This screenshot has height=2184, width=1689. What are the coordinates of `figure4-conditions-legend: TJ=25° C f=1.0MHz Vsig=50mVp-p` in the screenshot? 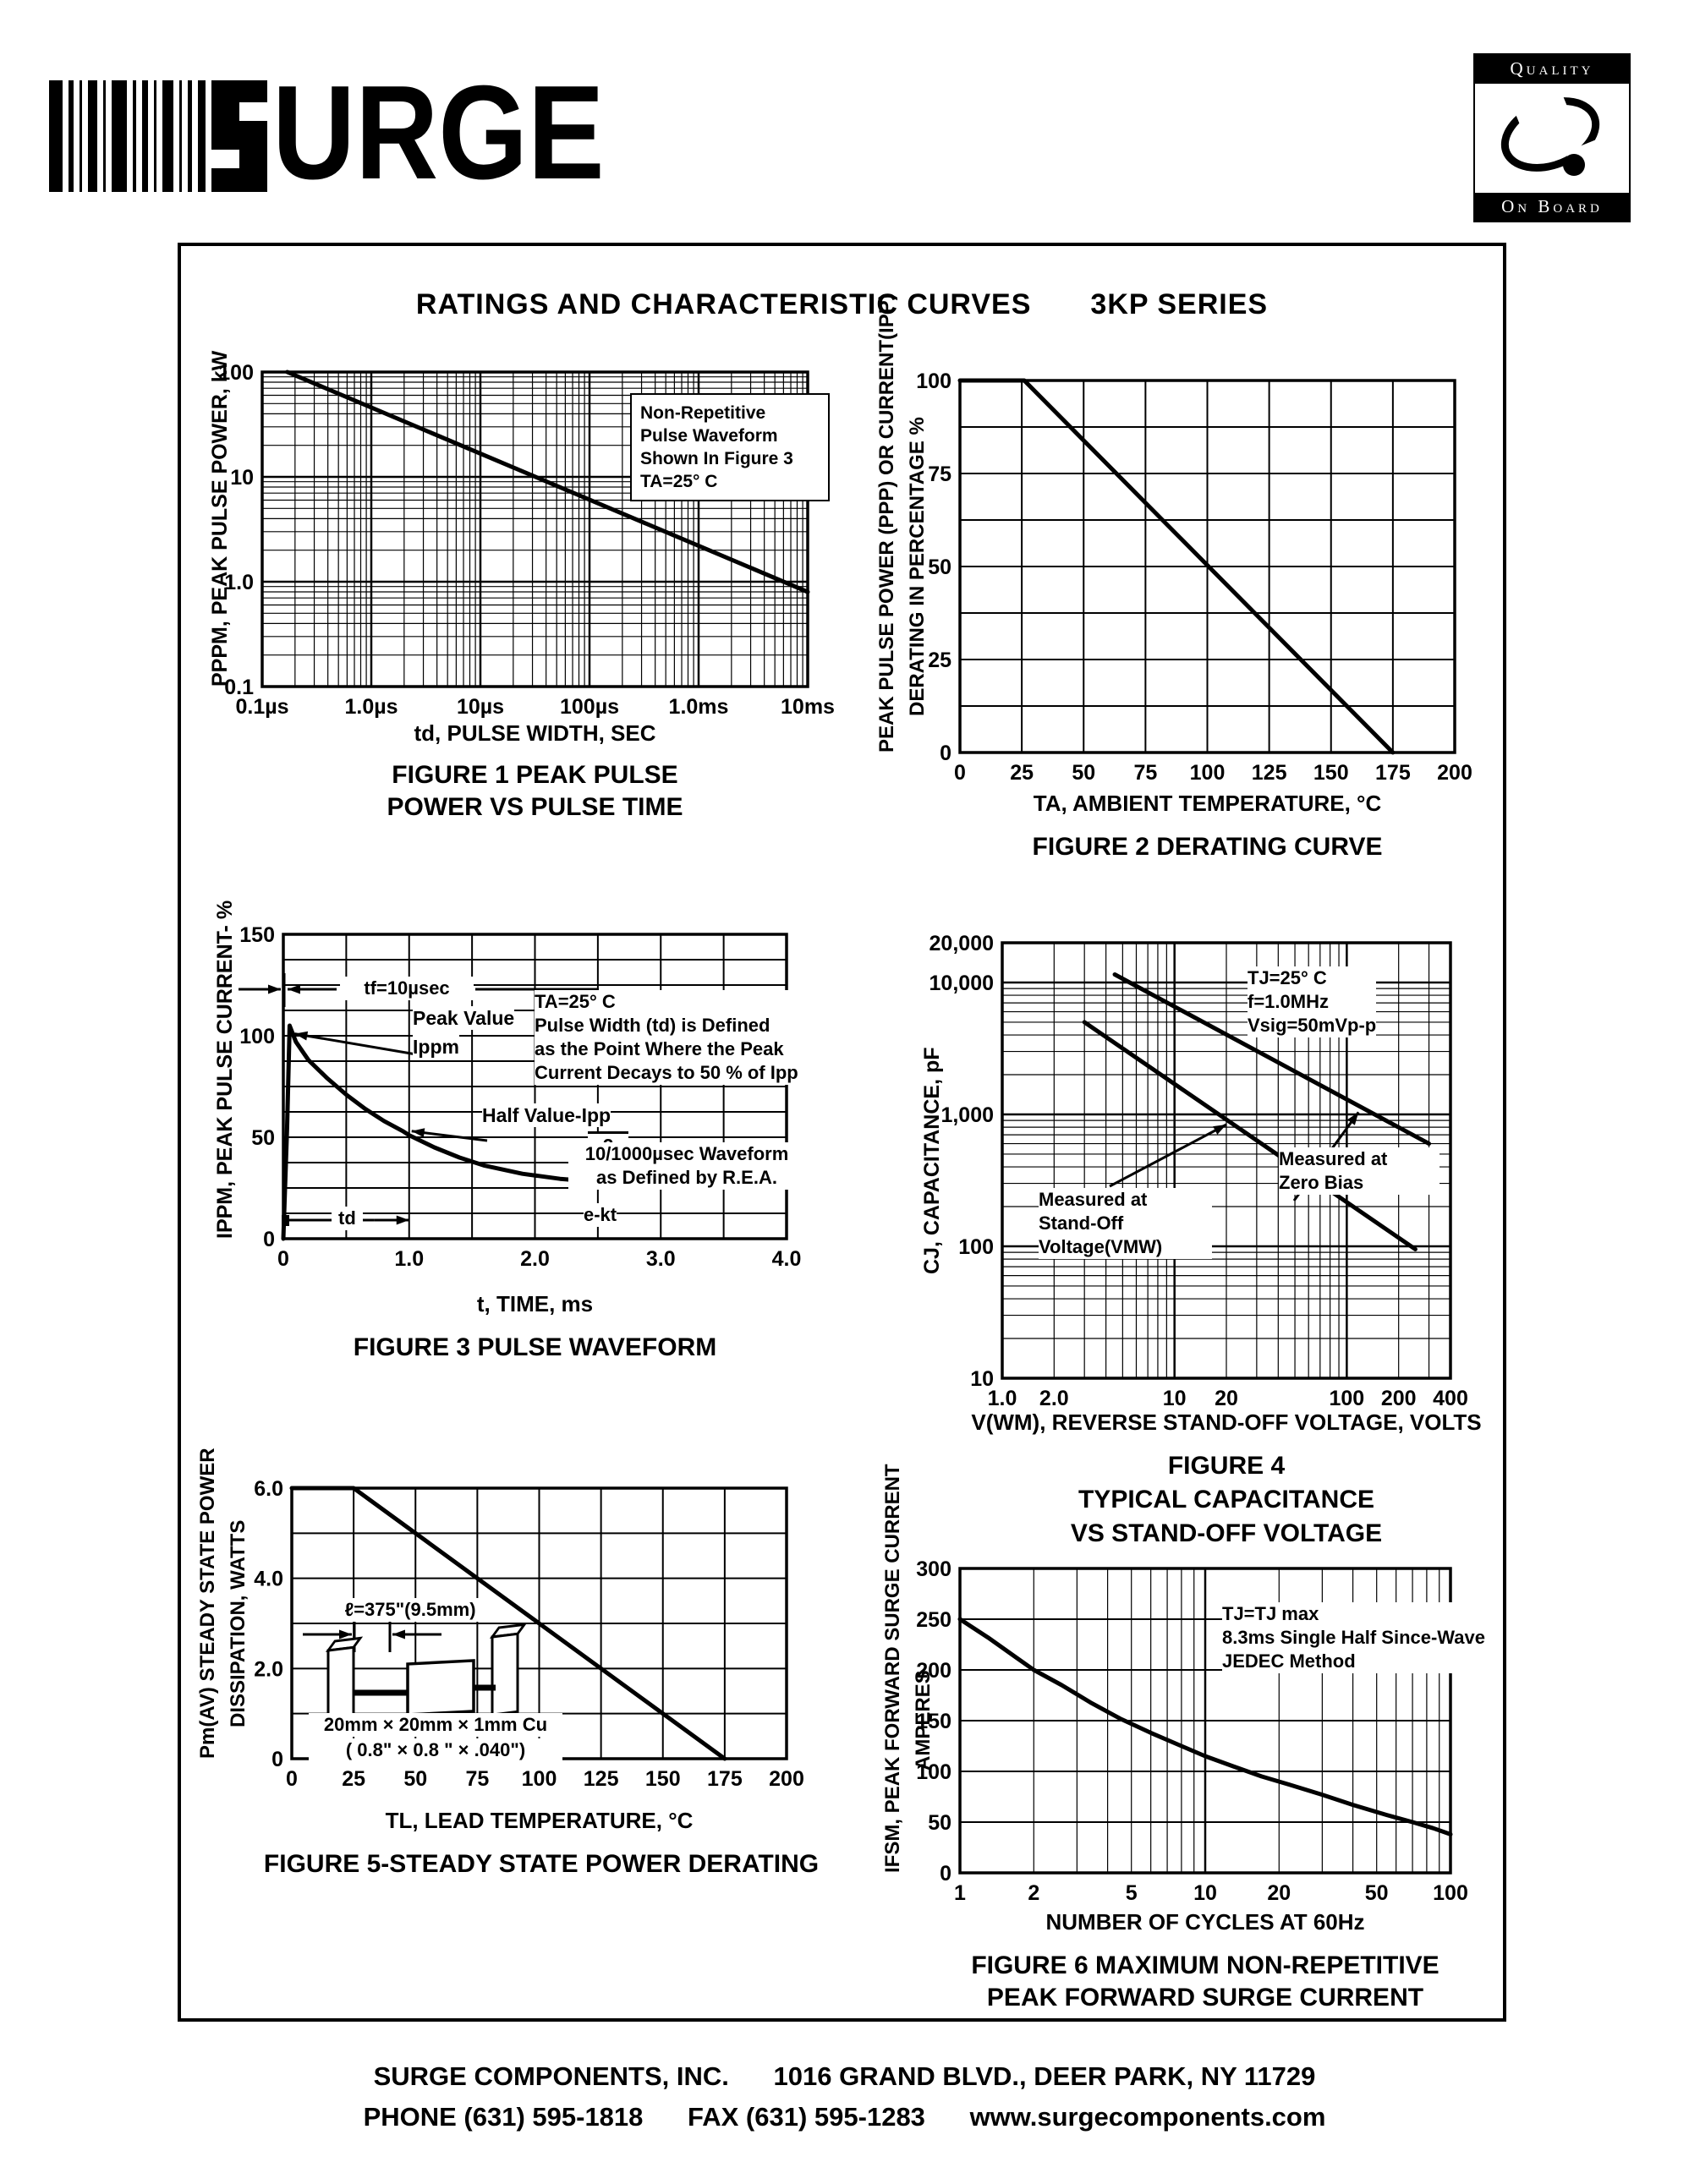 It's located at (1313, 1002).